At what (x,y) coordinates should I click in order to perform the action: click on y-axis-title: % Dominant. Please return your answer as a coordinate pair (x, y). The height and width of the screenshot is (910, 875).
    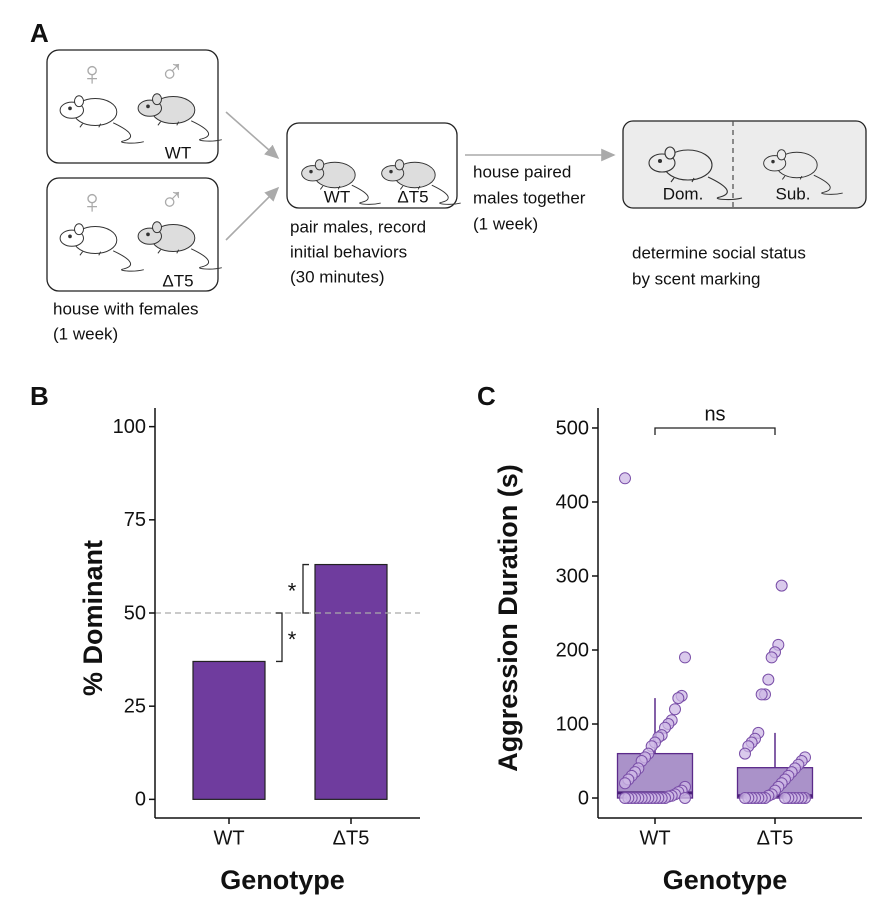
    Looking at the image, I should click on (93, 618).